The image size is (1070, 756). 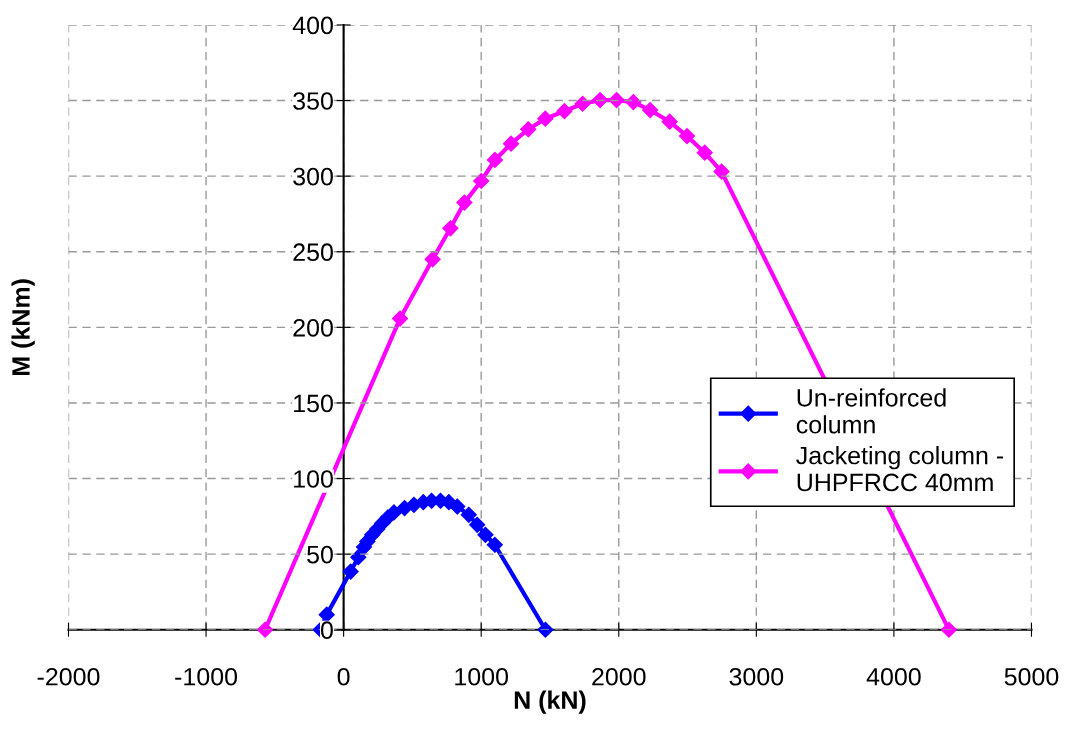 What do you see at coordinates (550, 702) in the screenshot?
I see `x-axis-title: N (kN)` at bounding box center [550, 702].